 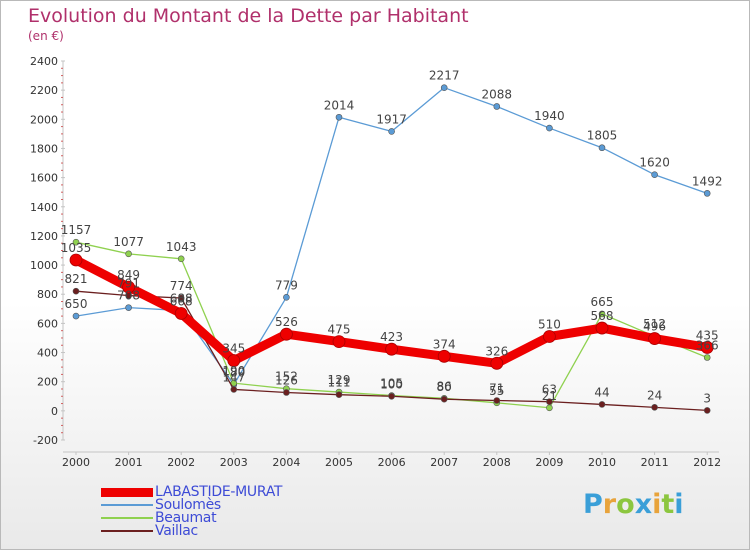 What do you see at coordinates (219, 492) in the screenshot?
I see `legend-label: LABASTIDE-MURAT` at bounding box center [219, 492].